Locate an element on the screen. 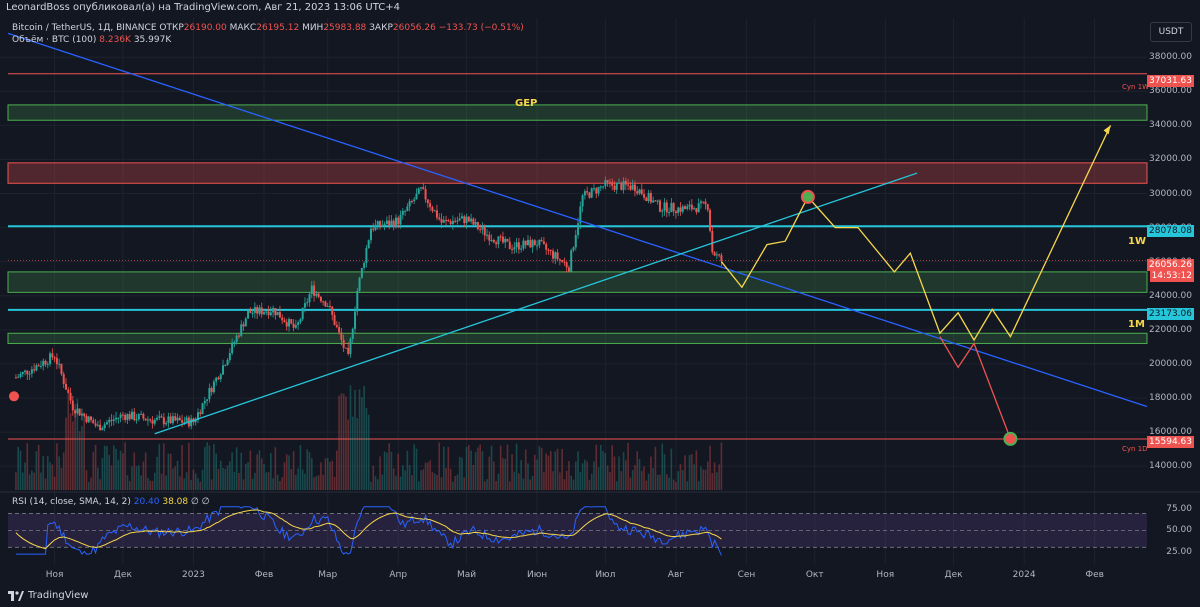 Image resolution: width=1200 pixels, height=607 pixels. currency-selector: USDT is located at coordinates (1171, 32).